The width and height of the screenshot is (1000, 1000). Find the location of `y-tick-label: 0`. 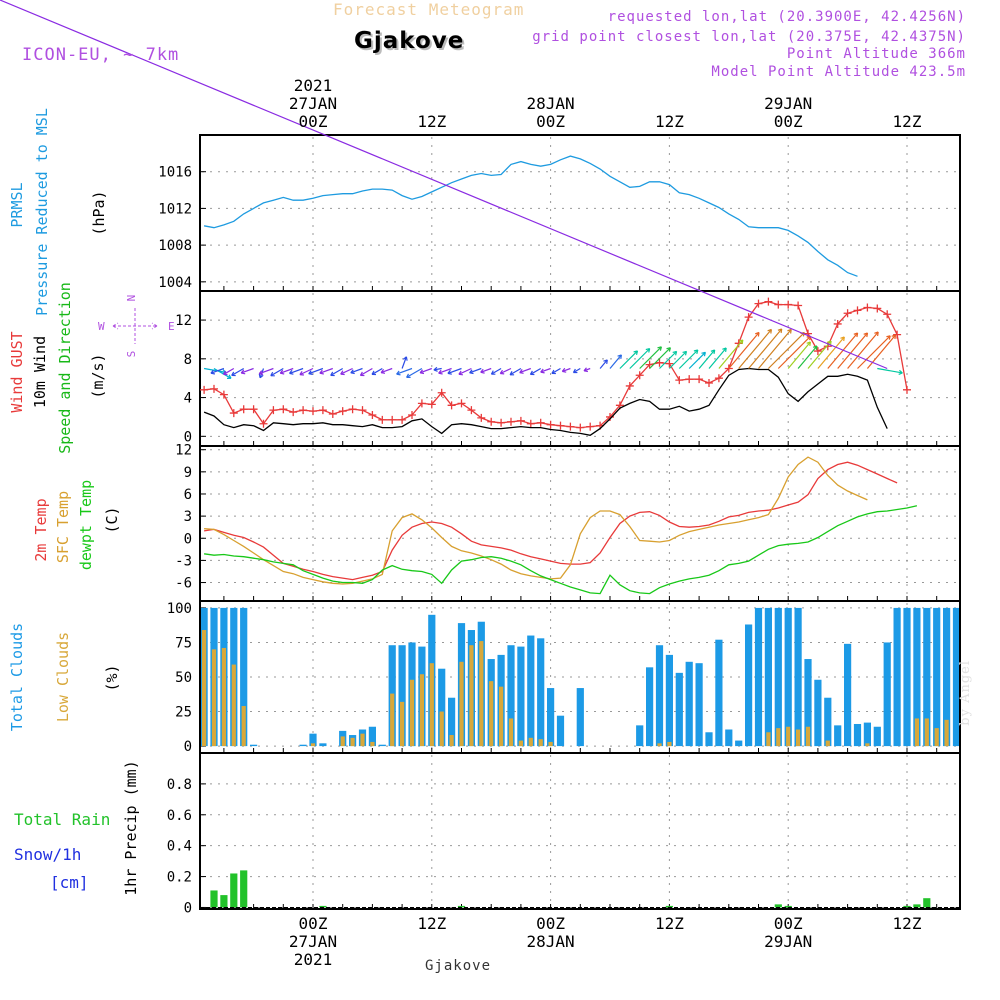

y-tick-label: 0 is located at coordinates (188, 539).